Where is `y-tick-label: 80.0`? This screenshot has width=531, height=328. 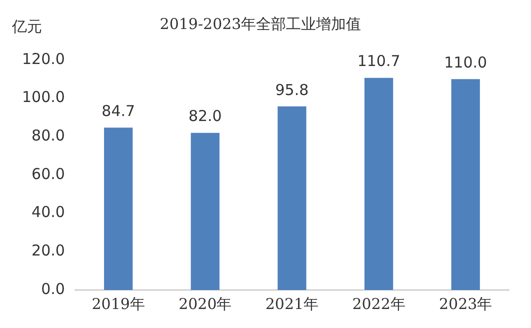
y-tick-label: 80.0 is located at coordinates (48, 135).